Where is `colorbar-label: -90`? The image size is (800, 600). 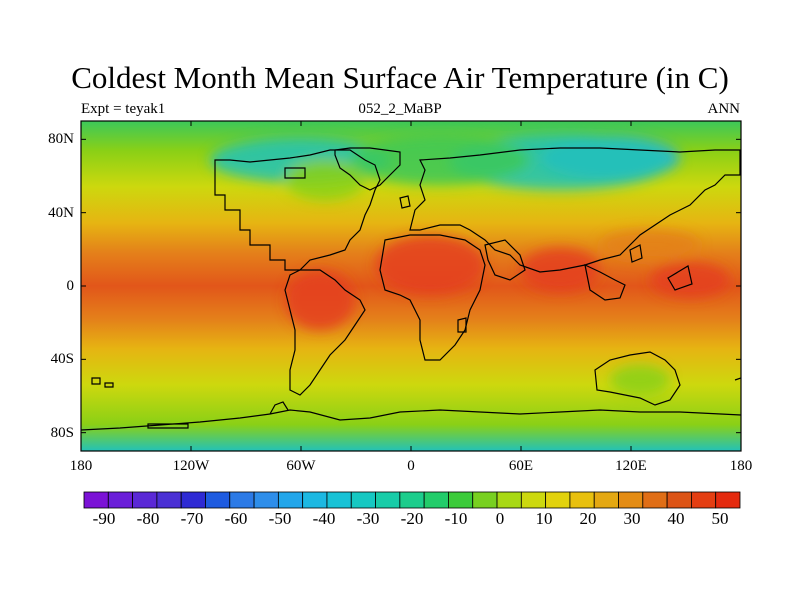
colorbar-label: -90 is located at coordinates (104, 518).